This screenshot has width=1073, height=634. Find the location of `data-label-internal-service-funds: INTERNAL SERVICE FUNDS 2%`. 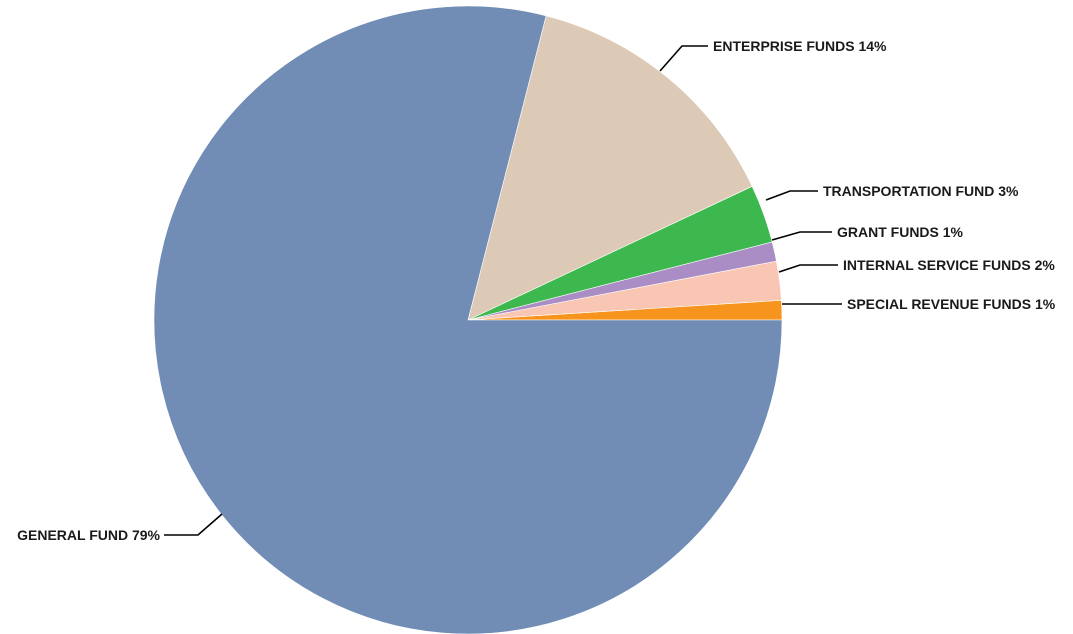

data-label-internal-service-funds: INTERNAL SERVICE FUNDS 2% is located at coordinates (949, 265).